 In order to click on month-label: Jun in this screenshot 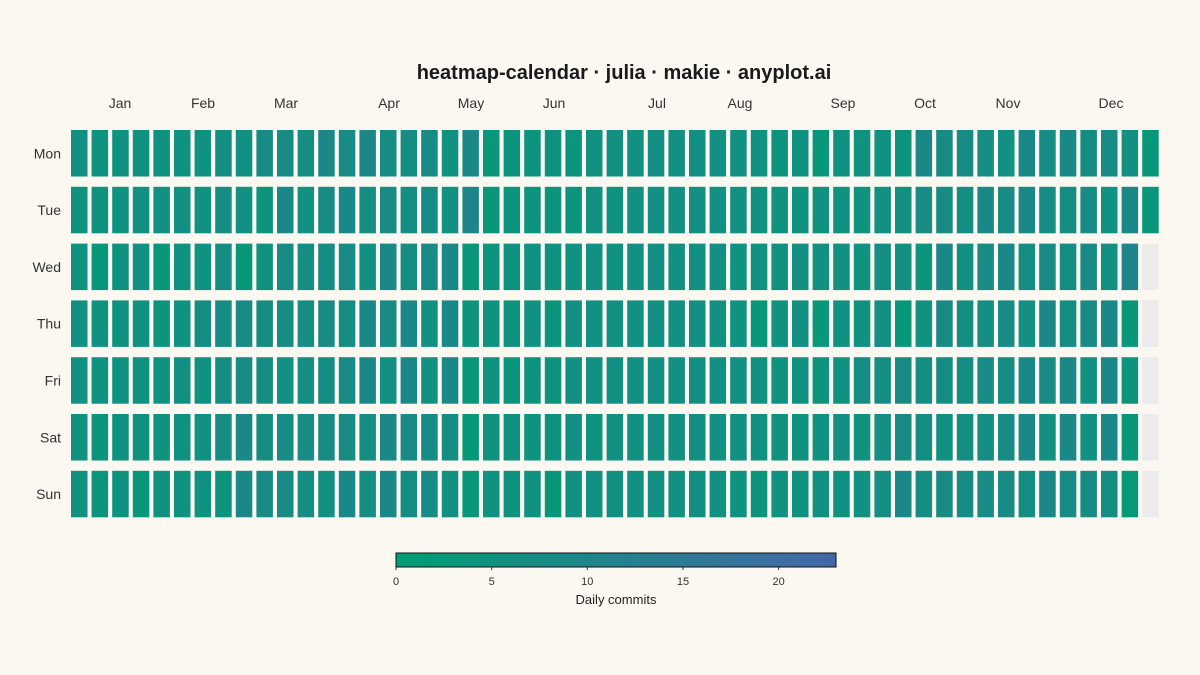, I will do `click(554, 103)`.